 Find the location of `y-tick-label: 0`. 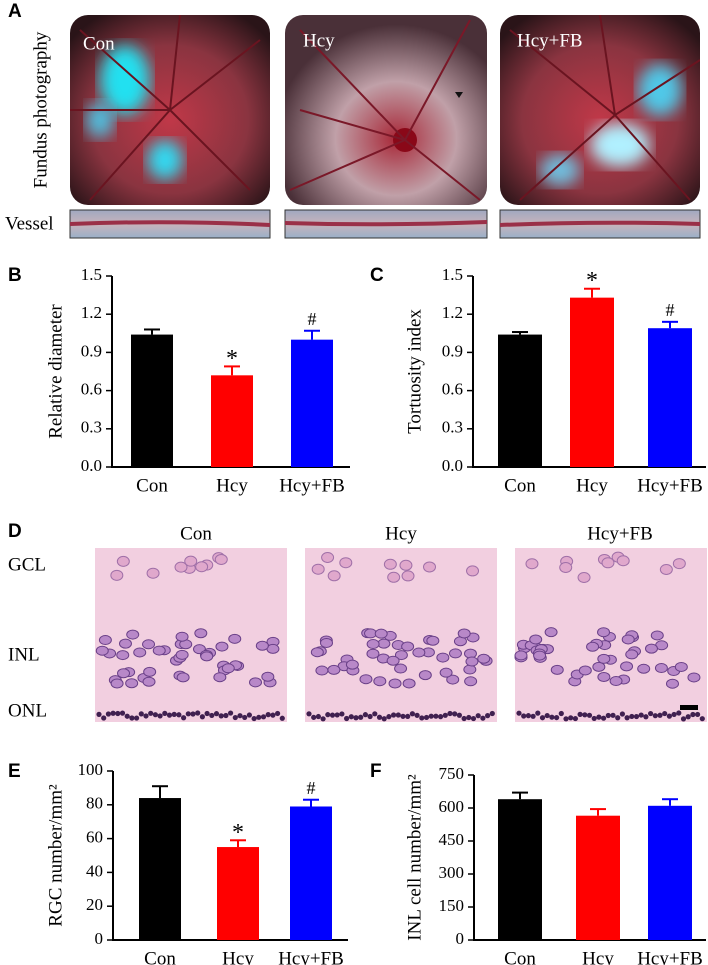

y-tick-label: 0 is located at coordinates (460, 938).